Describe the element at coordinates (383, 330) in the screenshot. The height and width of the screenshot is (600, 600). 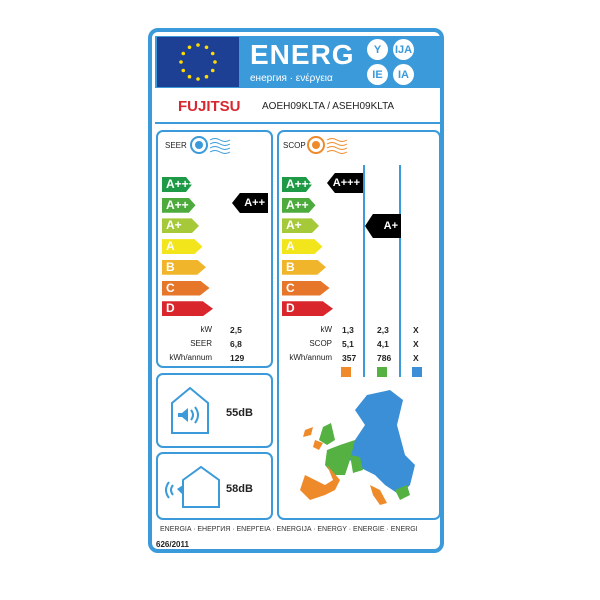
I see `heating-row-value: 2,3` at that location.